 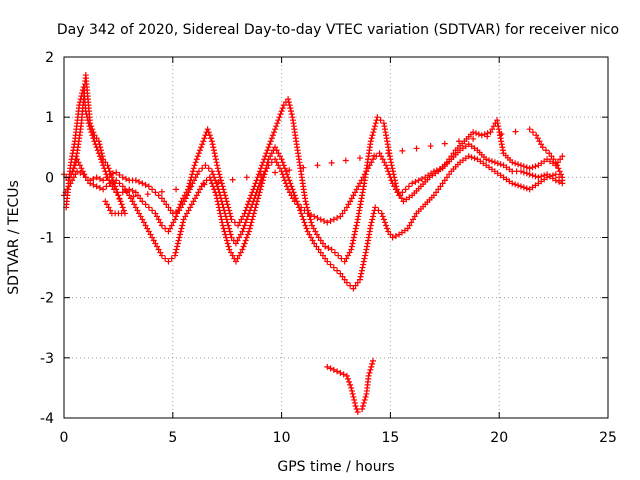 I want to click on y-tick-label: -3, so click(x=47, y=359).